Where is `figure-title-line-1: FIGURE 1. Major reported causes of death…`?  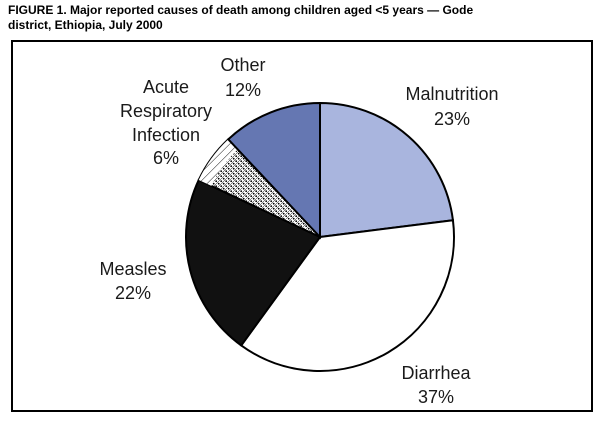
figure-title-line-1: FIGURE 1. Major reported causes of death… is located at coordinates (241, 10).